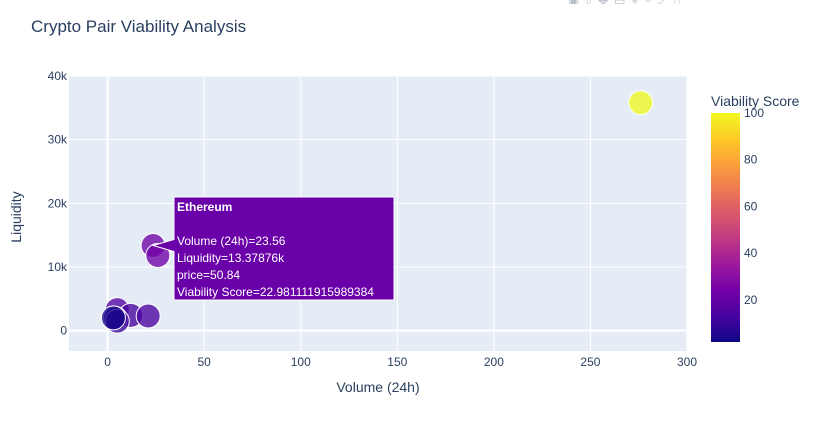 This screenshot has height=436, width=824. I want to click on tooltip-line: Viability Score=22.981111915989384, so click(275, 292).